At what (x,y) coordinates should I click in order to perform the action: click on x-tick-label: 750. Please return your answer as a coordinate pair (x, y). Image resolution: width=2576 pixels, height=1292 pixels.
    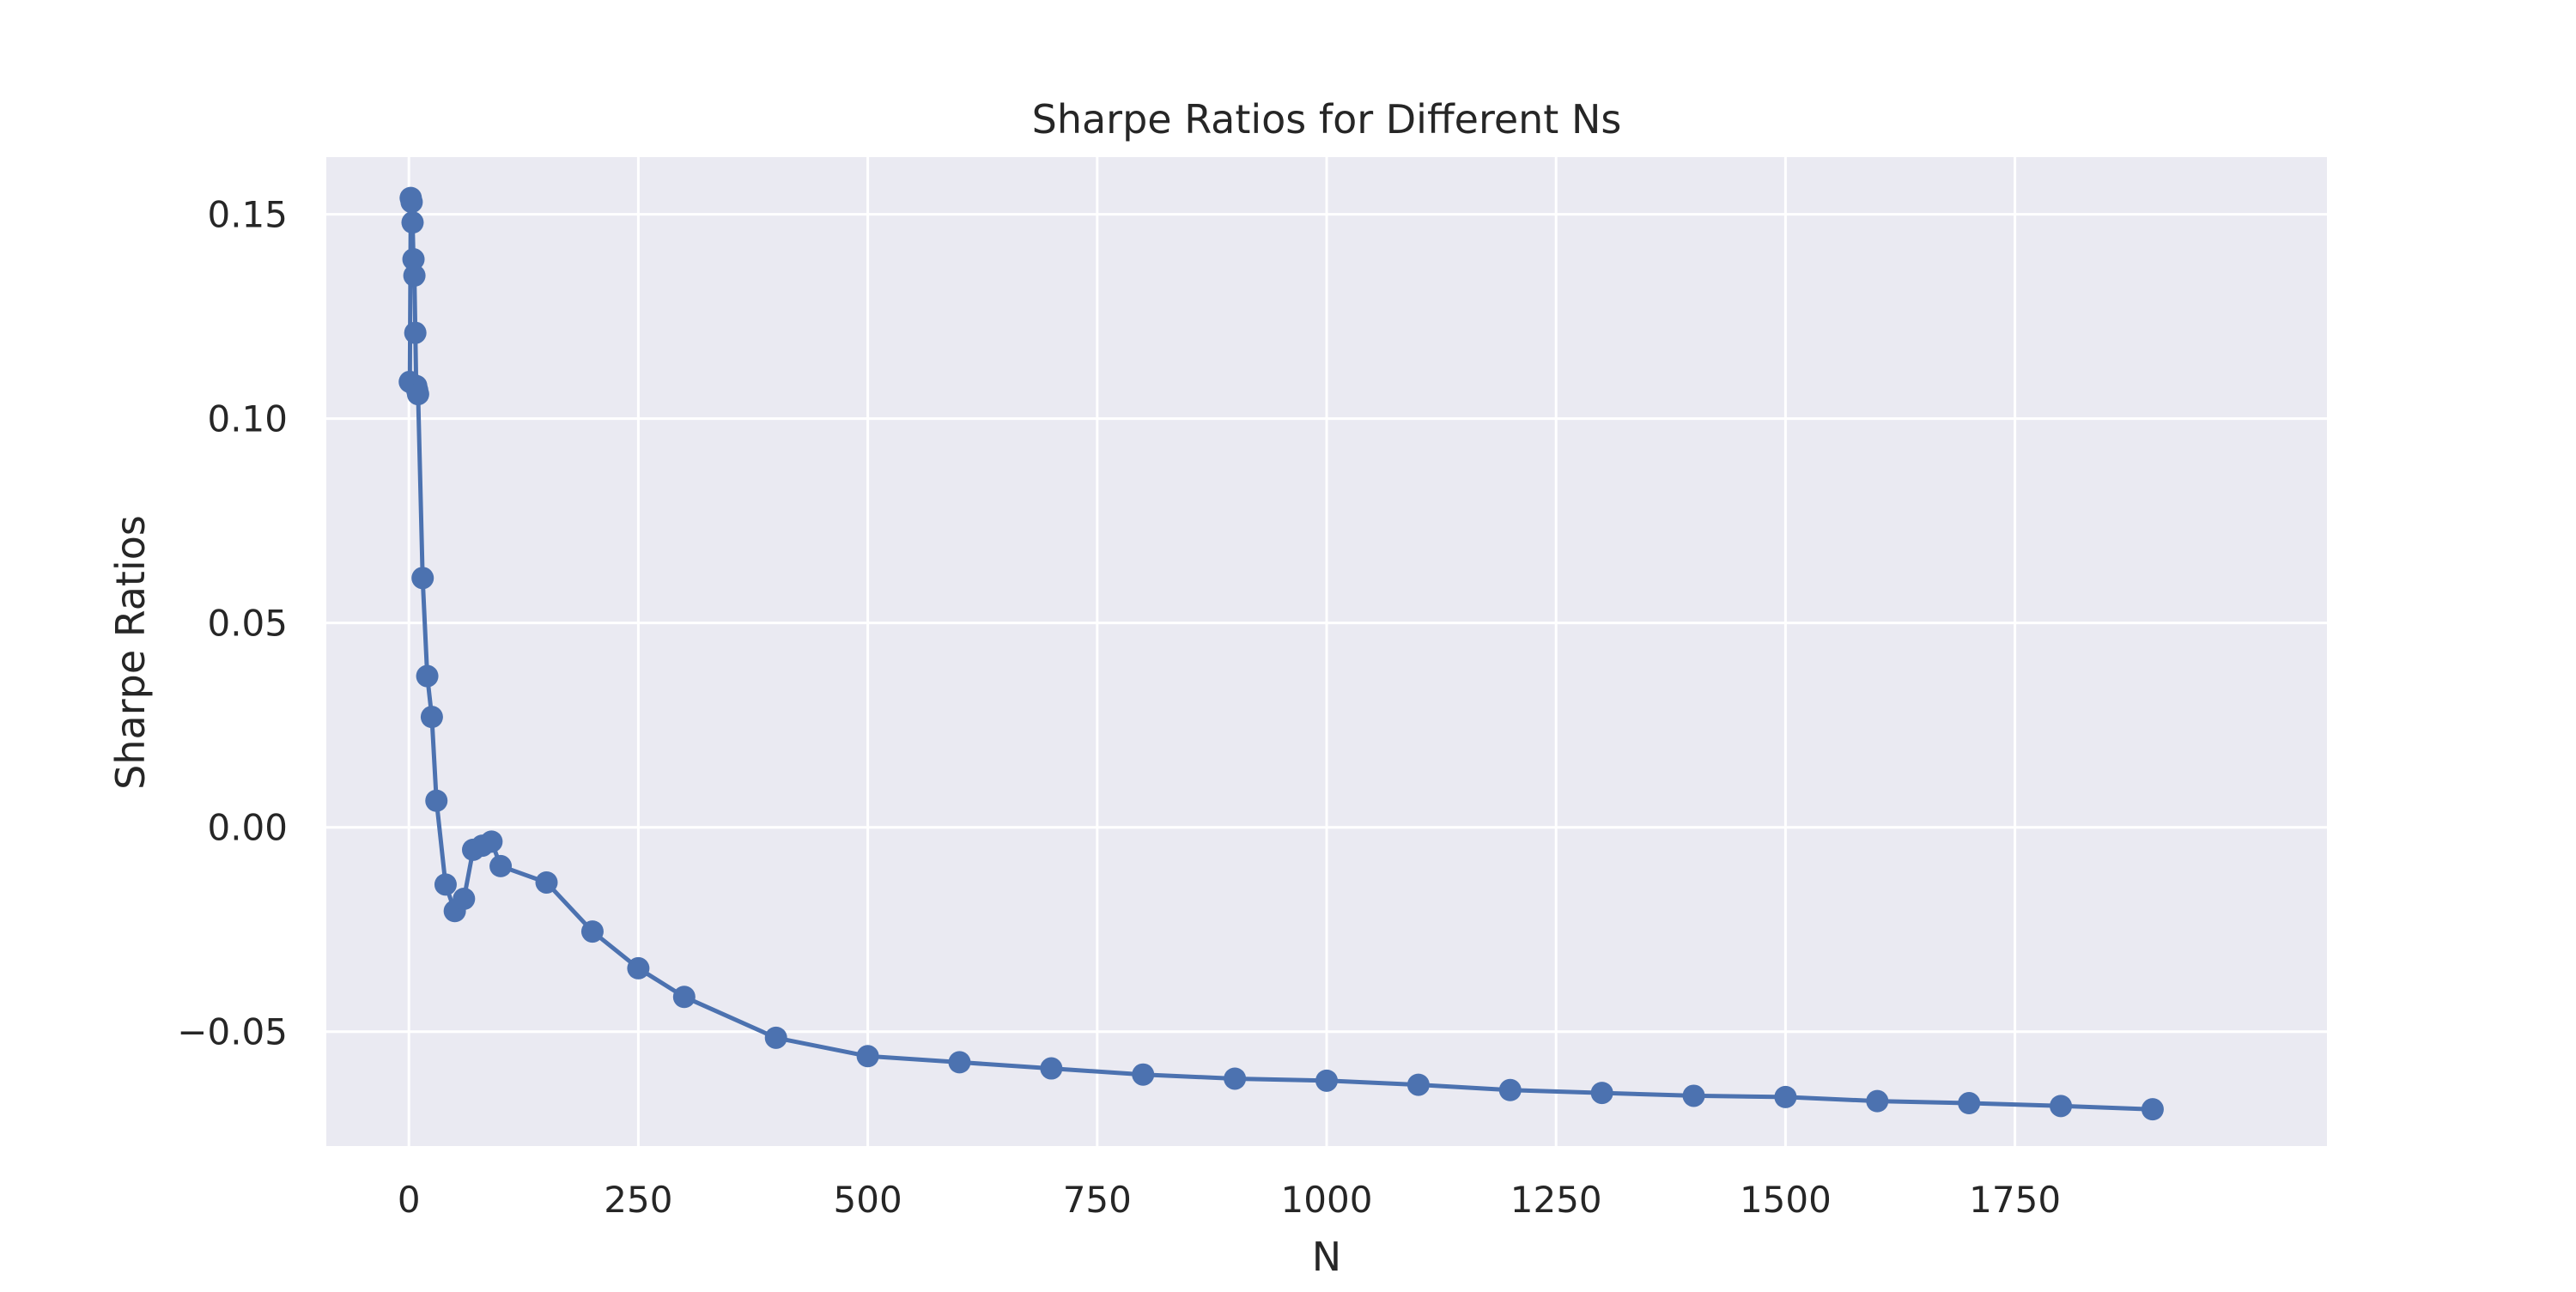
    Looking at the image, I should click on (1097, 1200).